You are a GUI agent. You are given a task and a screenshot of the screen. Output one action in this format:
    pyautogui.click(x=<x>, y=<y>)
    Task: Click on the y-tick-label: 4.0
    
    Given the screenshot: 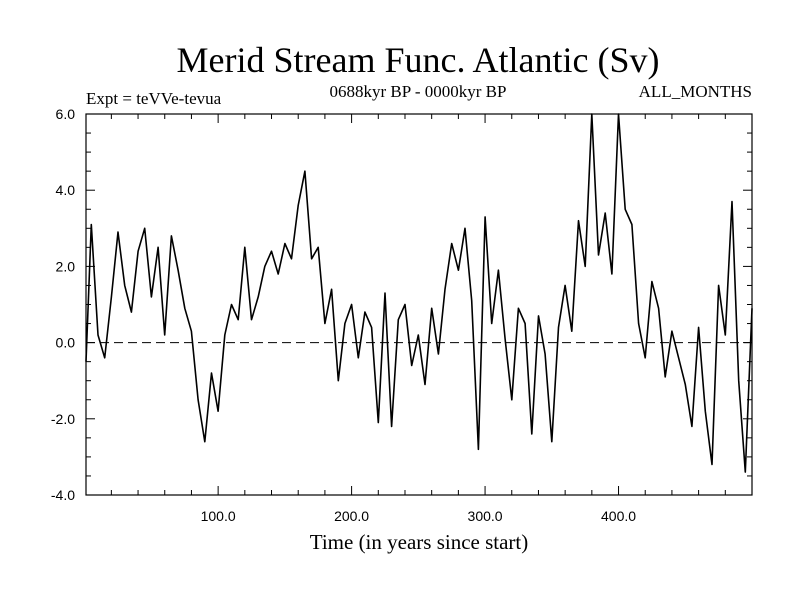 What is the action you would take?
    pyautogui.click(x=66, y=190)
    